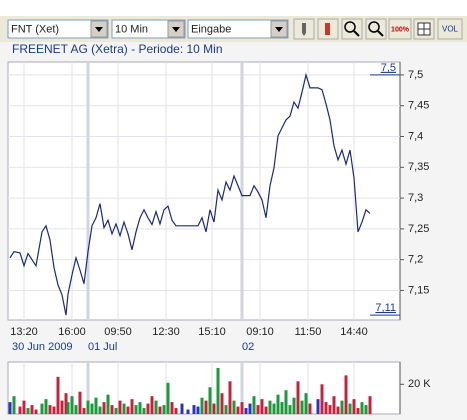  I want to click on grid-button, so click(424, 29).